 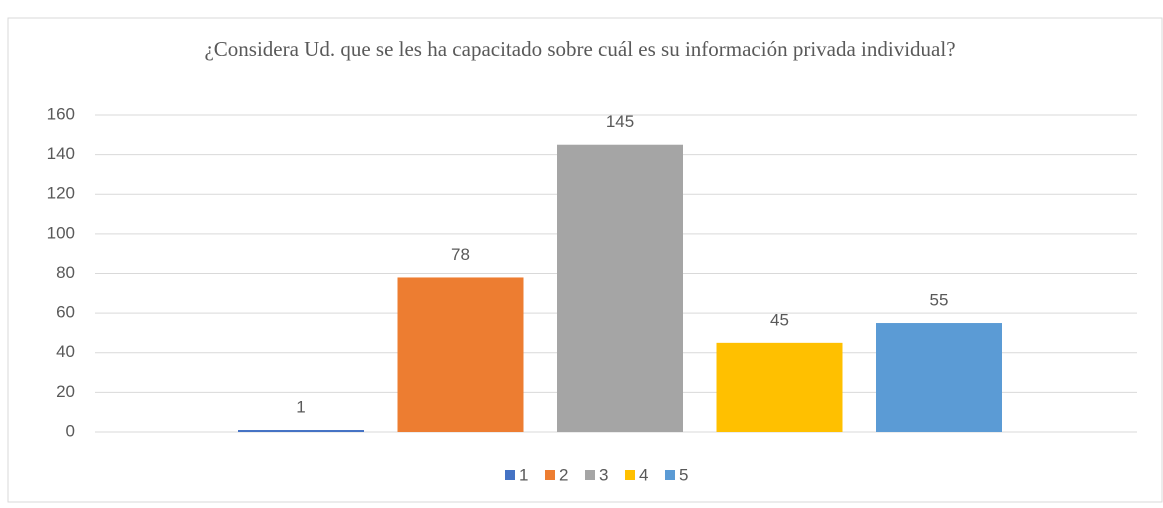 What do you see at coordinates (61, 153) in the screenshot?
I see `y-tick-label: 140` at bounding box center [61, 153].